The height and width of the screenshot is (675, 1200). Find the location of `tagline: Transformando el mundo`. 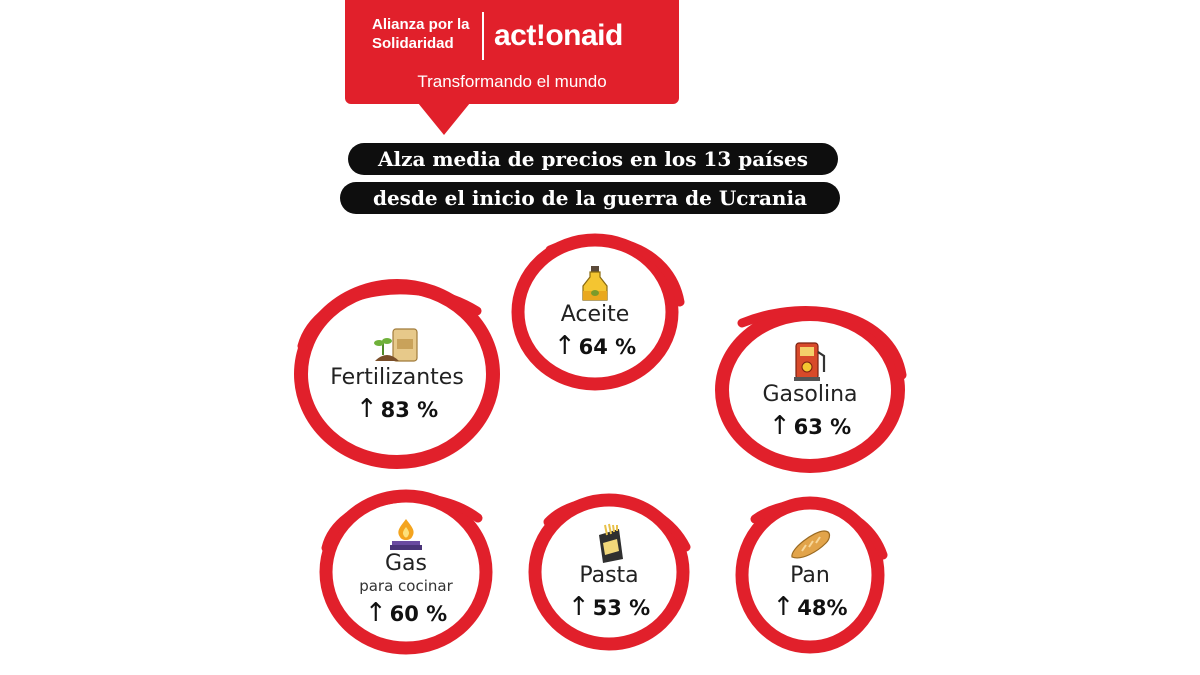

tagline: Transformando el mundo is located at coordinates (512, 81).